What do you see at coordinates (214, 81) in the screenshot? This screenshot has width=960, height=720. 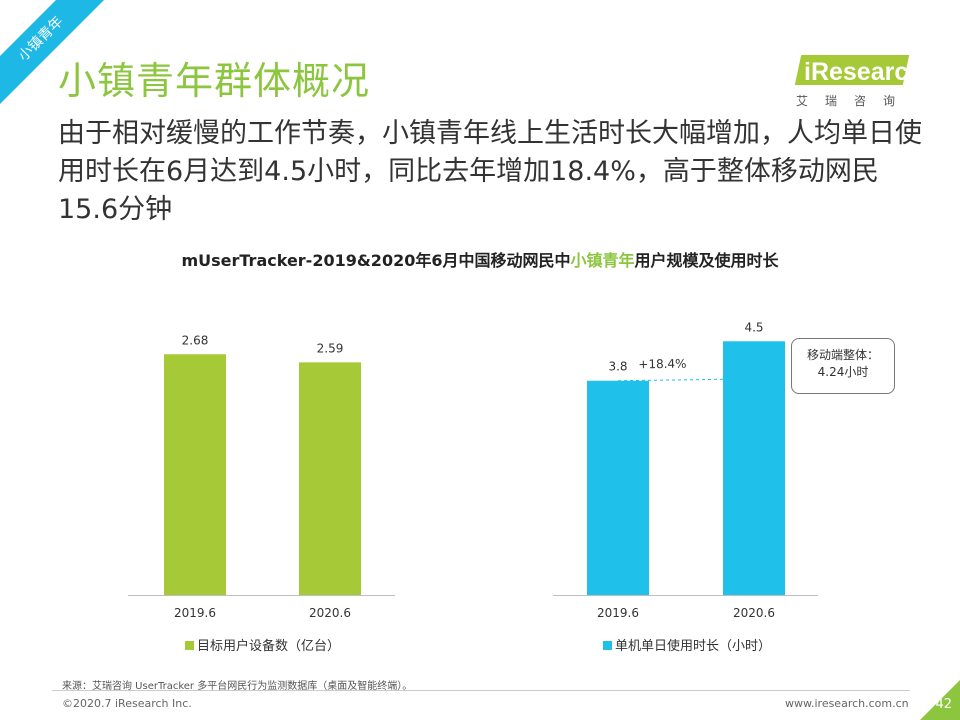 I see `page-title: 小镇青年群体概况` at bounding box center [214, 81].